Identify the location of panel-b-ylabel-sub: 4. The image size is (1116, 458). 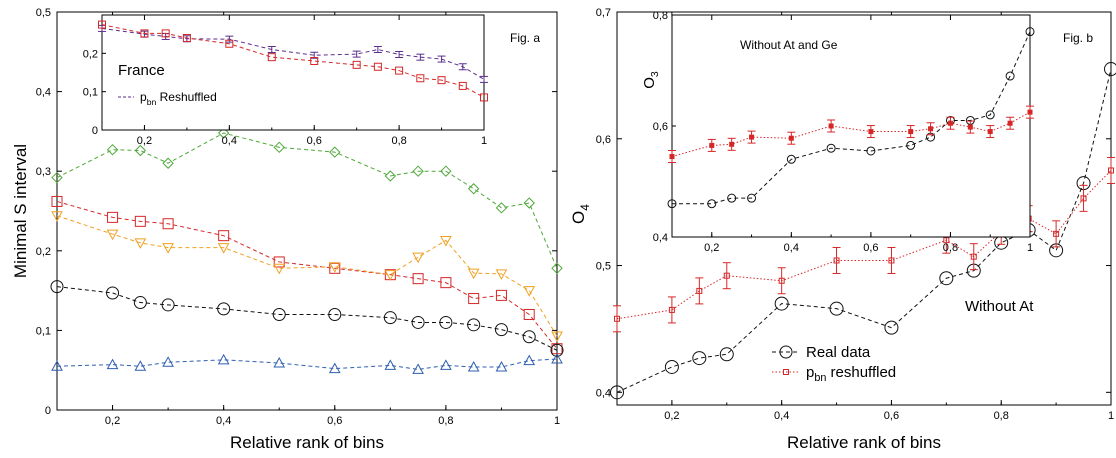
(585, 207).